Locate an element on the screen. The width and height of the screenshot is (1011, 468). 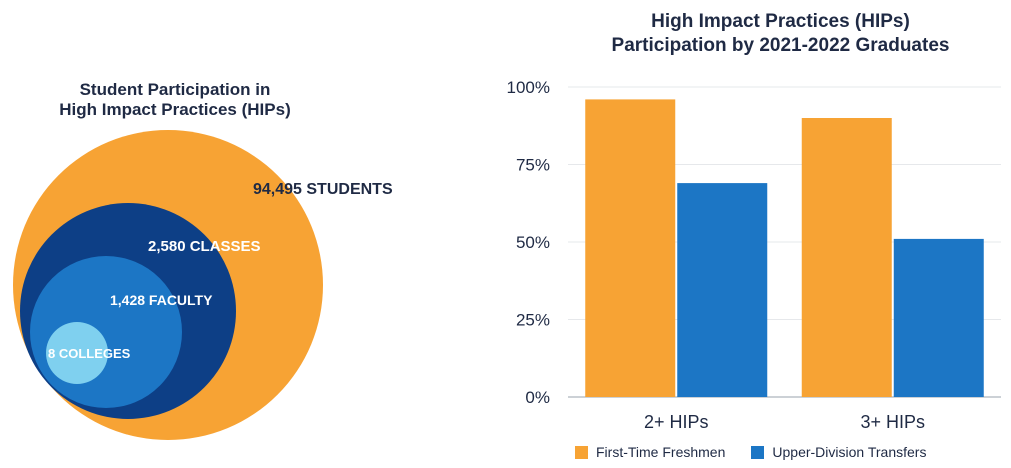
y-tick-label: 0% is located at coordinates (537, 397).